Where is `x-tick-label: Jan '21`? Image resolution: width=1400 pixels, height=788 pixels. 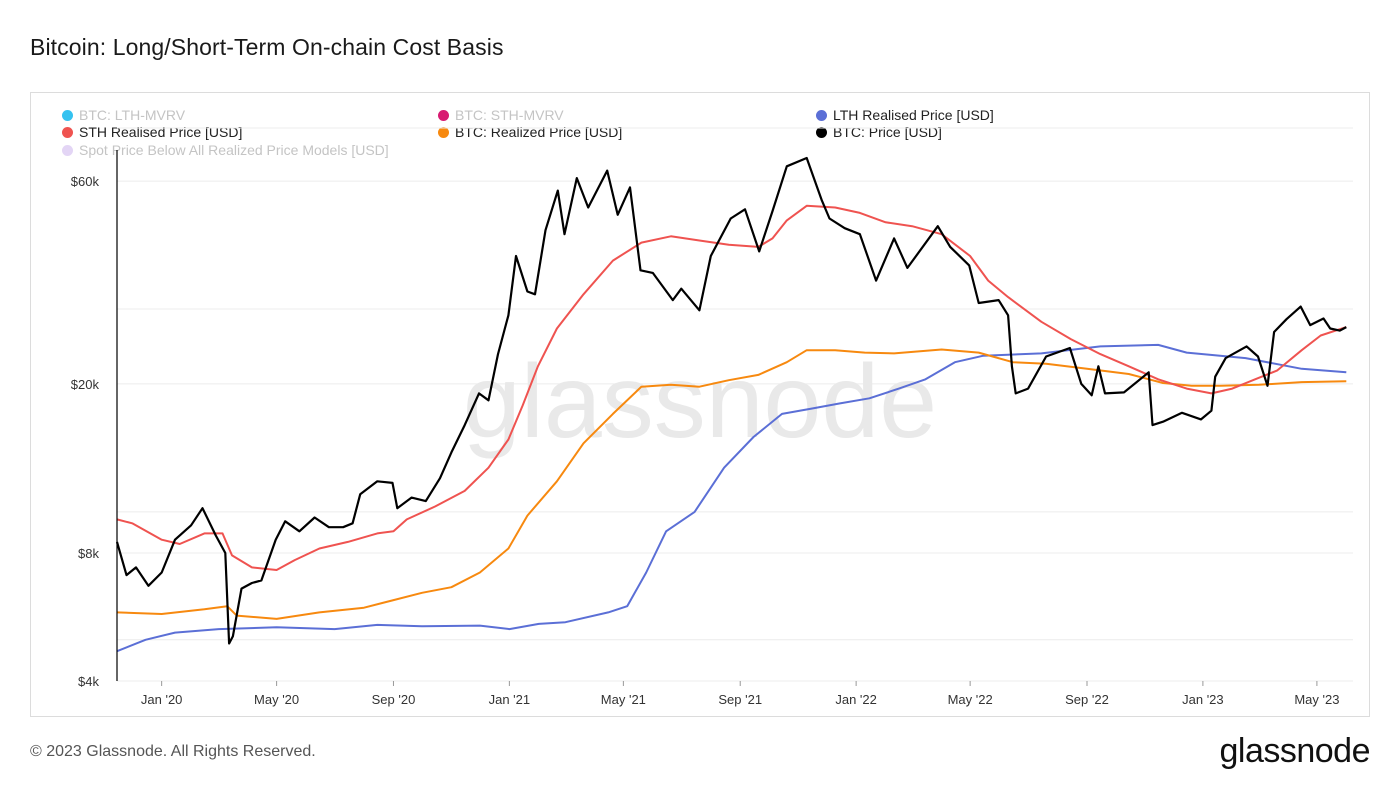 x-tick-label: Jan '21 is located at coordinates (510, 699).